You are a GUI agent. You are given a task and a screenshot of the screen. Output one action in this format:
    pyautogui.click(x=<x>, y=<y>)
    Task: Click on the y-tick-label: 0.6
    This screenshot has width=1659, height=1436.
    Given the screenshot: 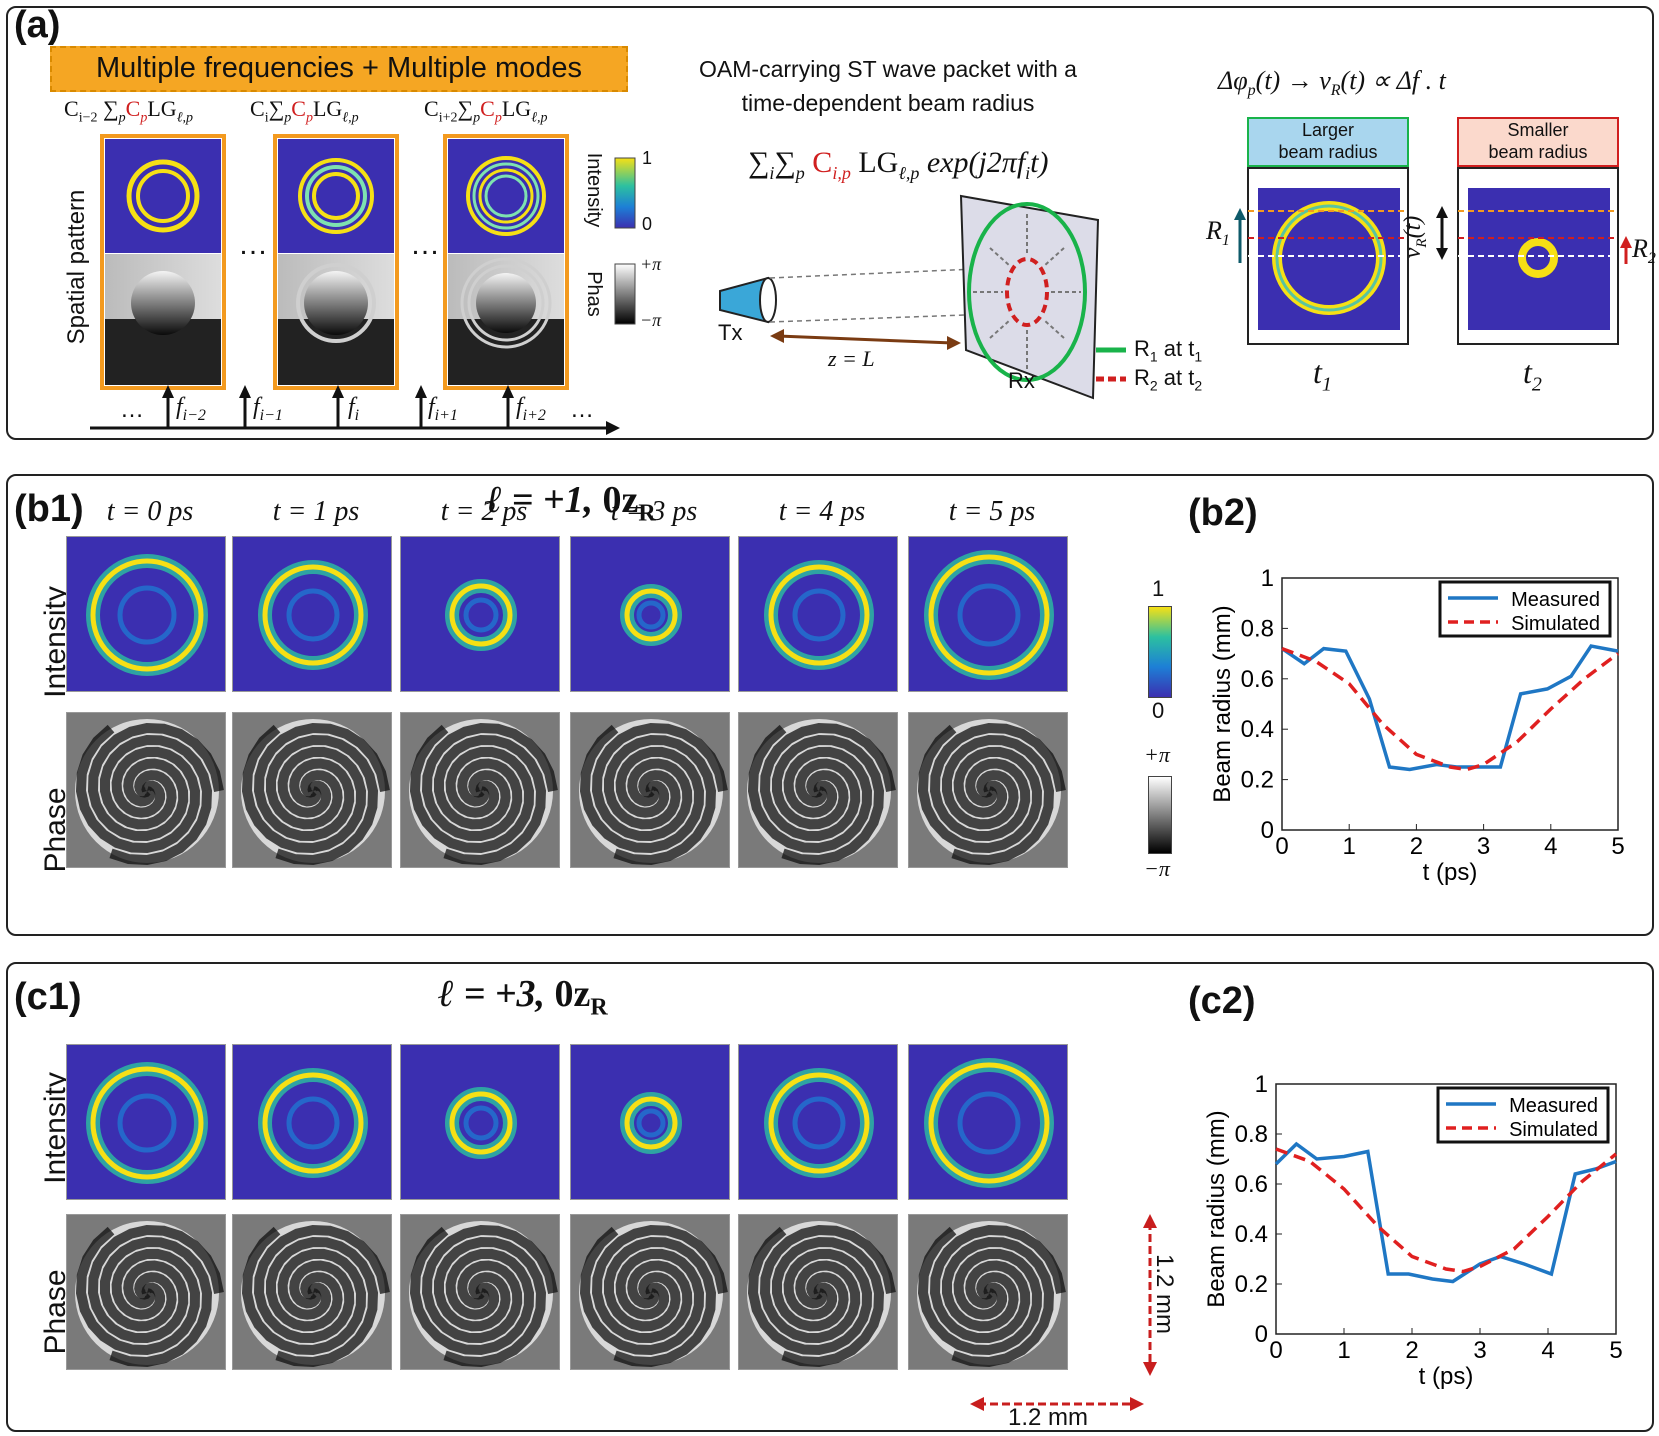 What is the action you would take?
    pyautogui.click(x=1257, y=679)
    